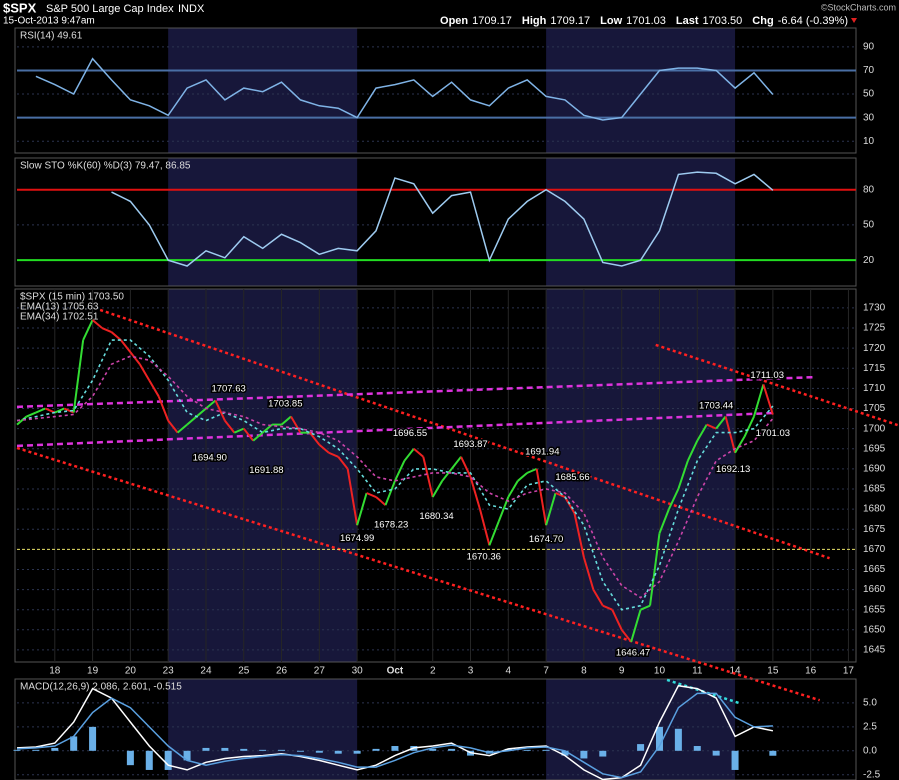 The width and height of the screenshot is (899, 780). I want to click on price-annotation: 1685.66, so click(572, 477).